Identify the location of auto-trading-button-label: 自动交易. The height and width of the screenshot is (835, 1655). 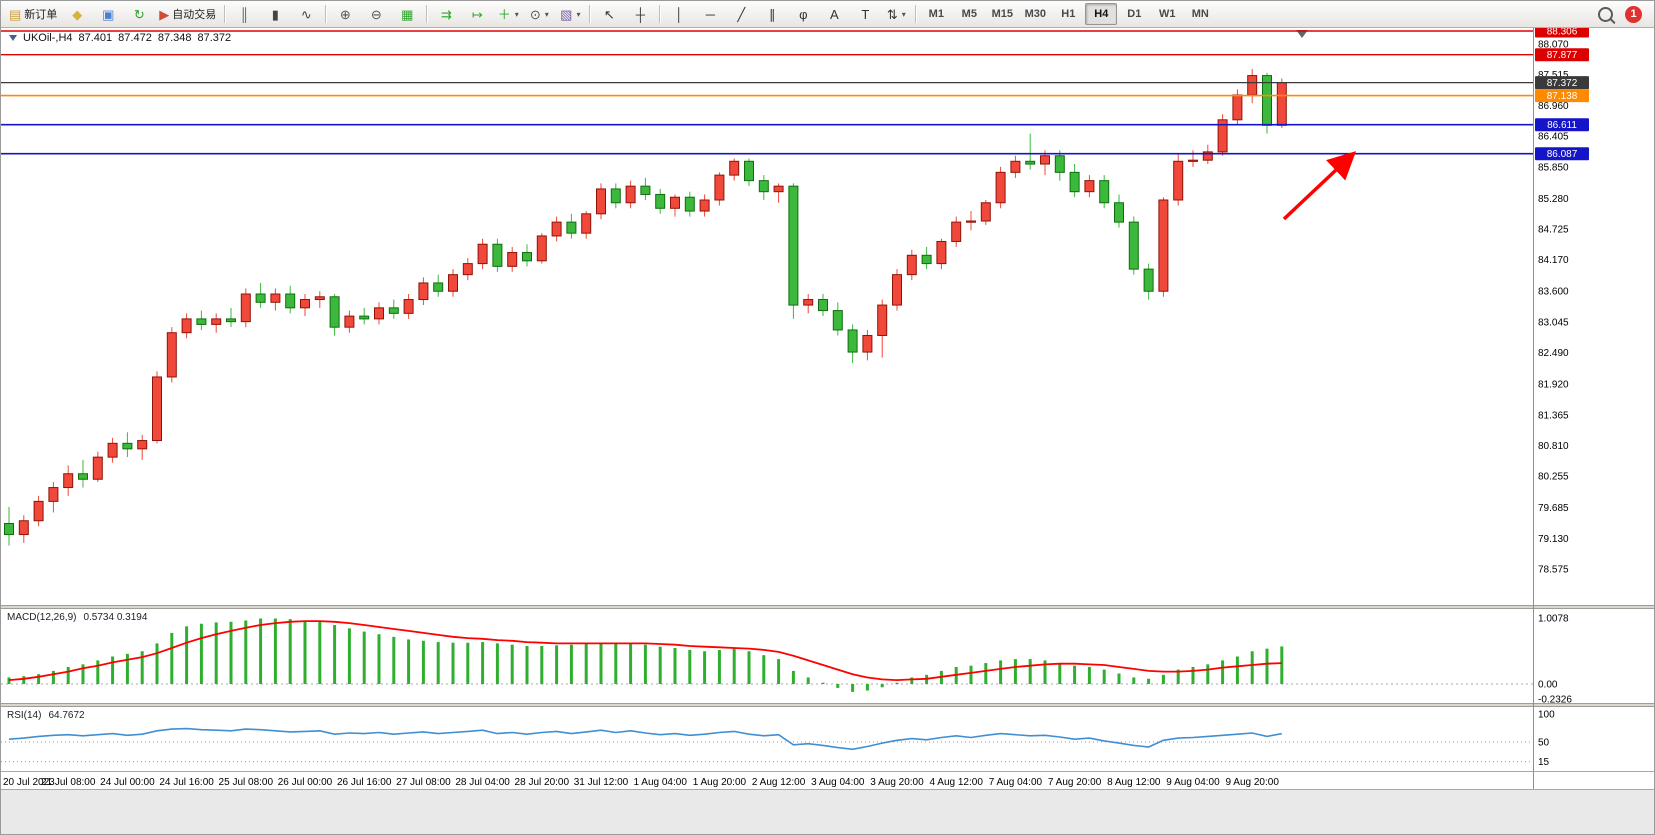
(194, 15).